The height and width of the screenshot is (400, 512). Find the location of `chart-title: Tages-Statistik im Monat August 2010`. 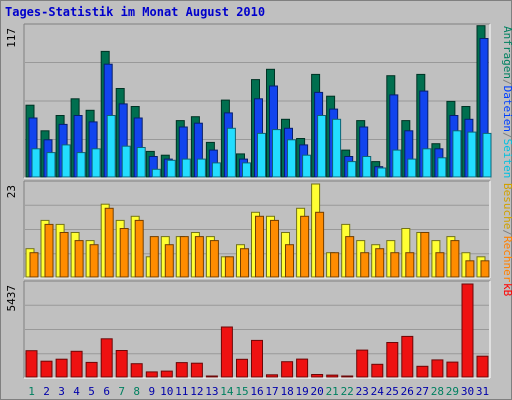

chart-title: Tages-Statistik im Monat August 2010 is located at coordinates (135, 12).